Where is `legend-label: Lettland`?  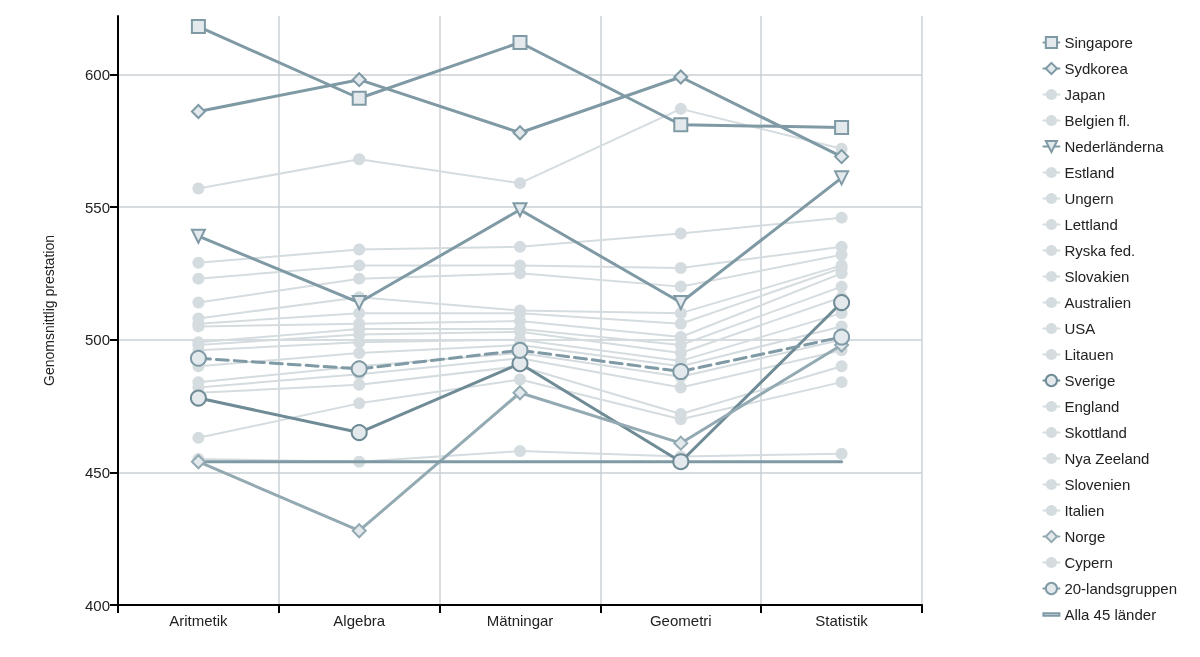
legend-label: Lettland is located at coordinates (1091, 224).